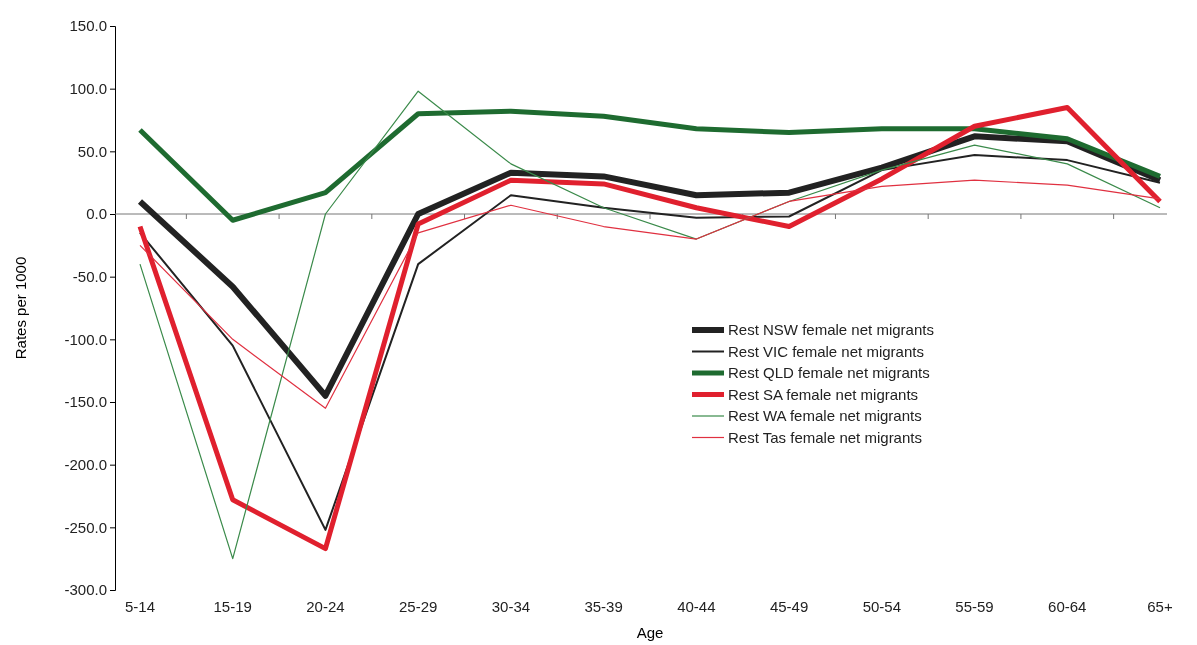 Image resolution: width=1197 pixels, height=645 pixels. Describe the element at coordinates (831, 329) in the screenshot. I see `legend-label: Rest NSW female net migrants` at that location.